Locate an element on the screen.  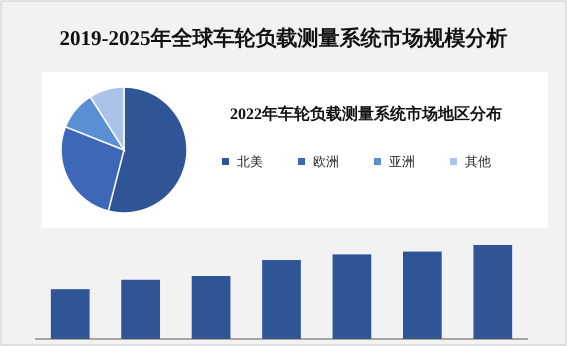
chart-title: 2019-2025年全球车轮负载测量系统市场规模分析 is located at coordinates (284, 38).